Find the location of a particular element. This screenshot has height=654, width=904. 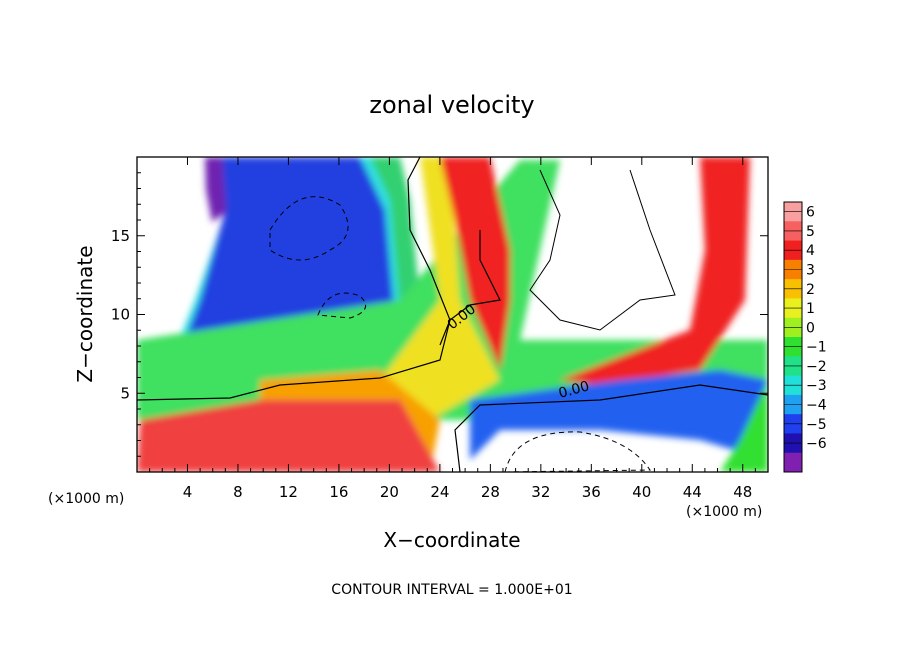

z-axis-label: Z−coordinate is located at coordinates (85, 313).